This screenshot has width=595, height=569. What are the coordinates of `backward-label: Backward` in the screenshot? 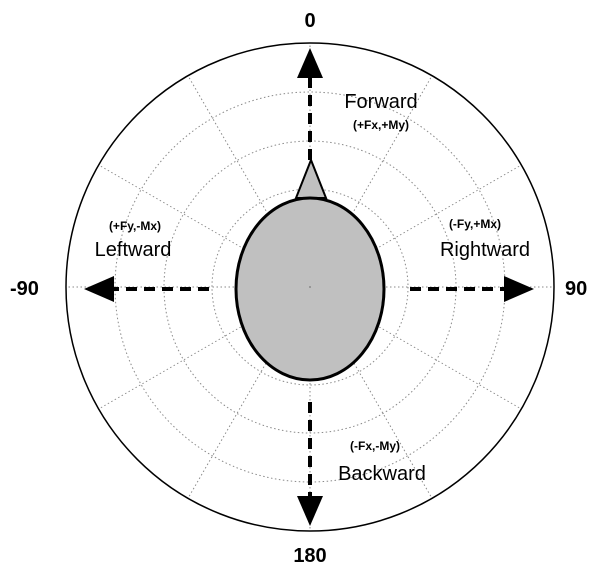 It's located at (382, 474).